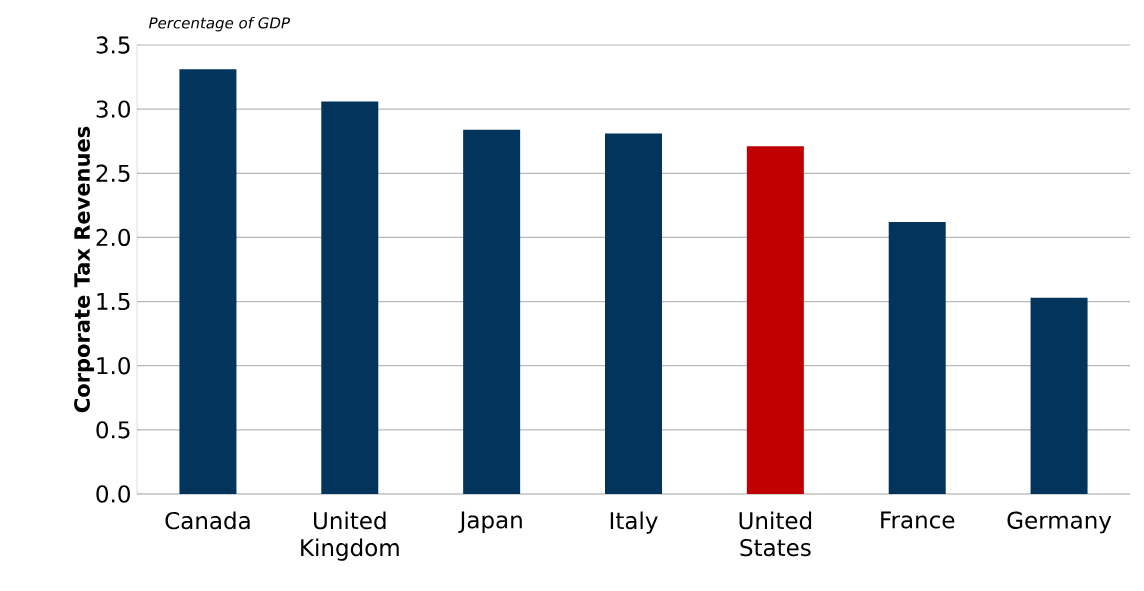 This screenshot has width=1144, height=591. What do you see at coordinates (490, 522) in the screenshot?
I see `x-tick-label: Japan` at bounding box center [490, 522].